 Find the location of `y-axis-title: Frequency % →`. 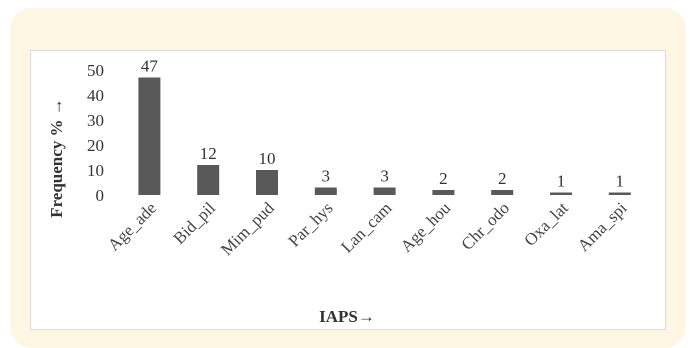

y-axis-title: Frequency % → is located at coordinates (56, 158).